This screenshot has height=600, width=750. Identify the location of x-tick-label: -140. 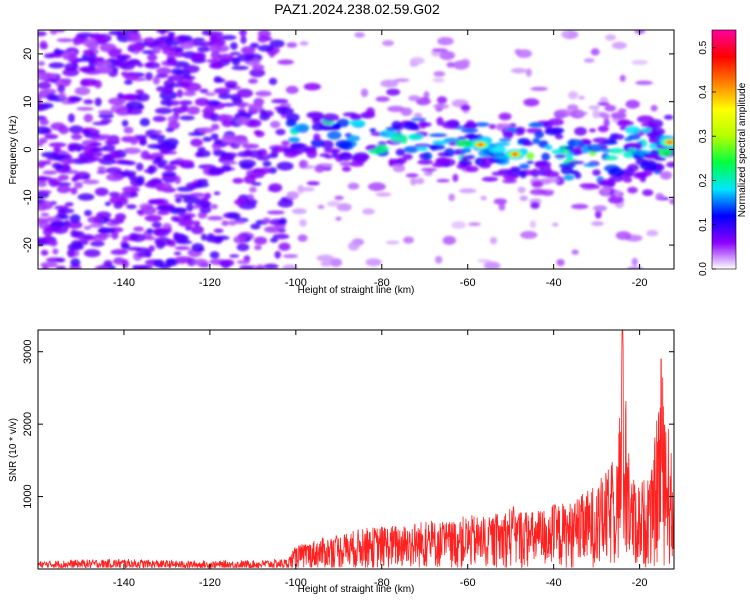
(124, 283).